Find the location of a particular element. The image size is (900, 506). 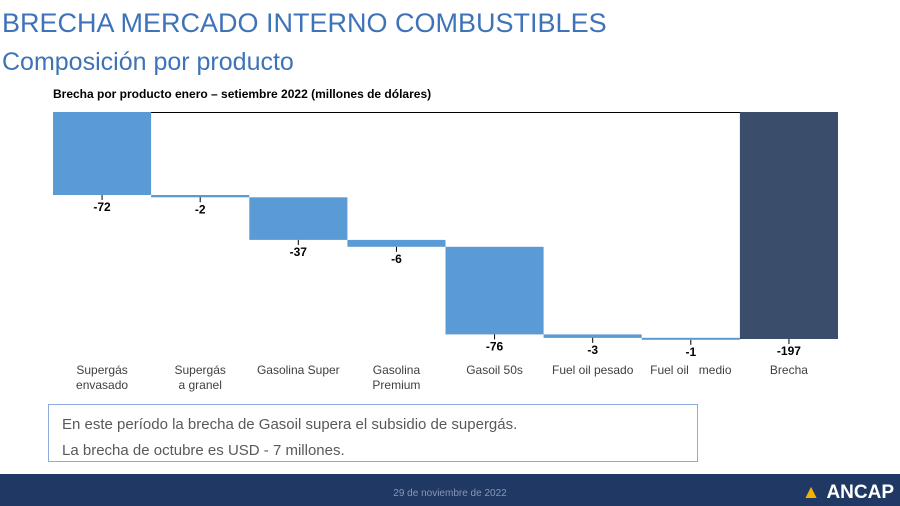

footer-bar: 29 de noviembre de 2022 ▲ ANCAP is located at coordinates (450, 490).